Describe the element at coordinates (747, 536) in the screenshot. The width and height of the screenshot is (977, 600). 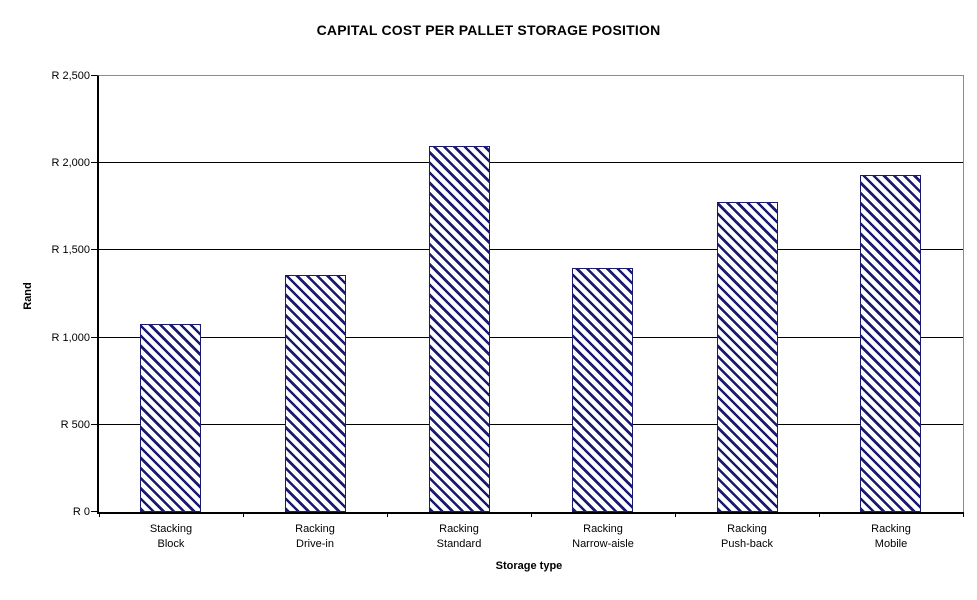
I see `category-label: Racking Push-back` at that location.